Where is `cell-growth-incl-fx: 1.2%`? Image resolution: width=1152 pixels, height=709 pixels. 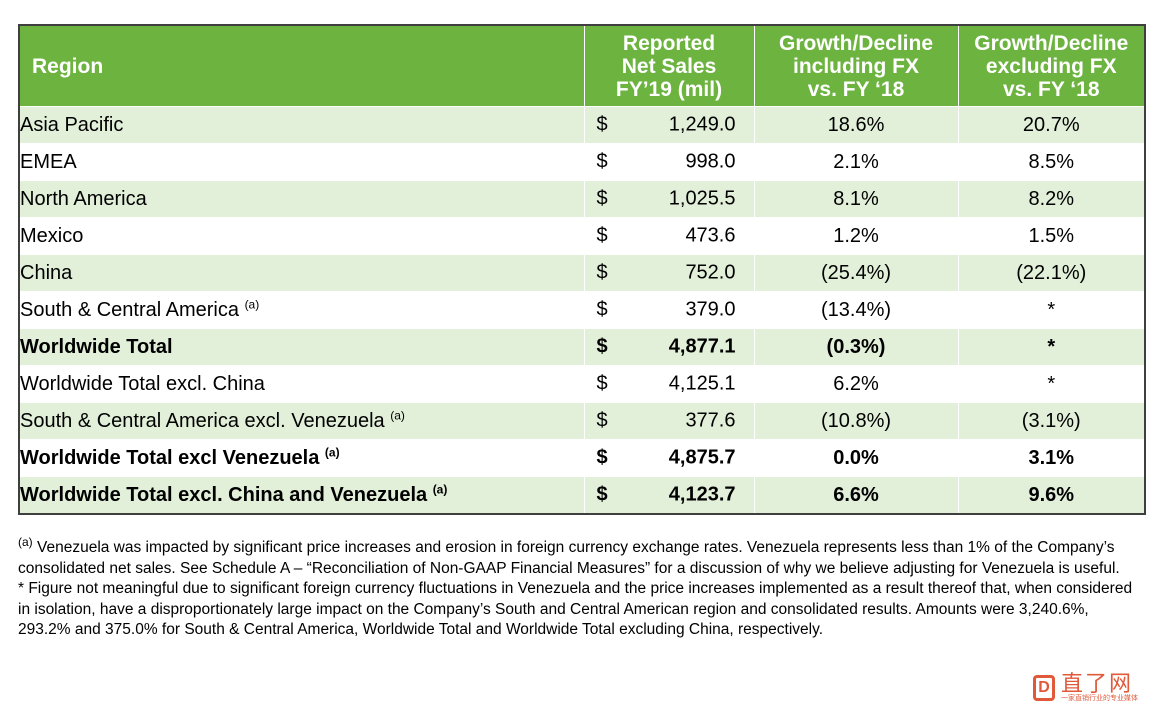 cell-growth-incl-fx: 1.2% is located at coordinates (856, 236).